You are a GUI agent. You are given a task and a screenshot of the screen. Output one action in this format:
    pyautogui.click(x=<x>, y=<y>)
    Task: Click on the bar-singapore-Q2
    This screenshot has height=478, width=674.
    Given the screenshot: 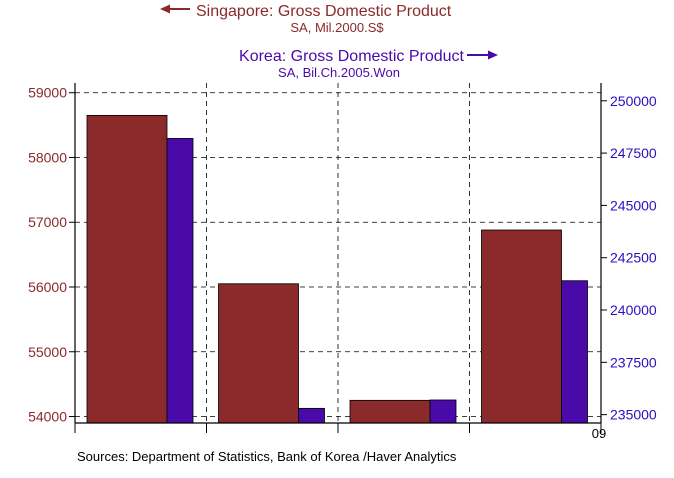 What is the action you would take?
    pyautogui.click(x=258, y=353)
    